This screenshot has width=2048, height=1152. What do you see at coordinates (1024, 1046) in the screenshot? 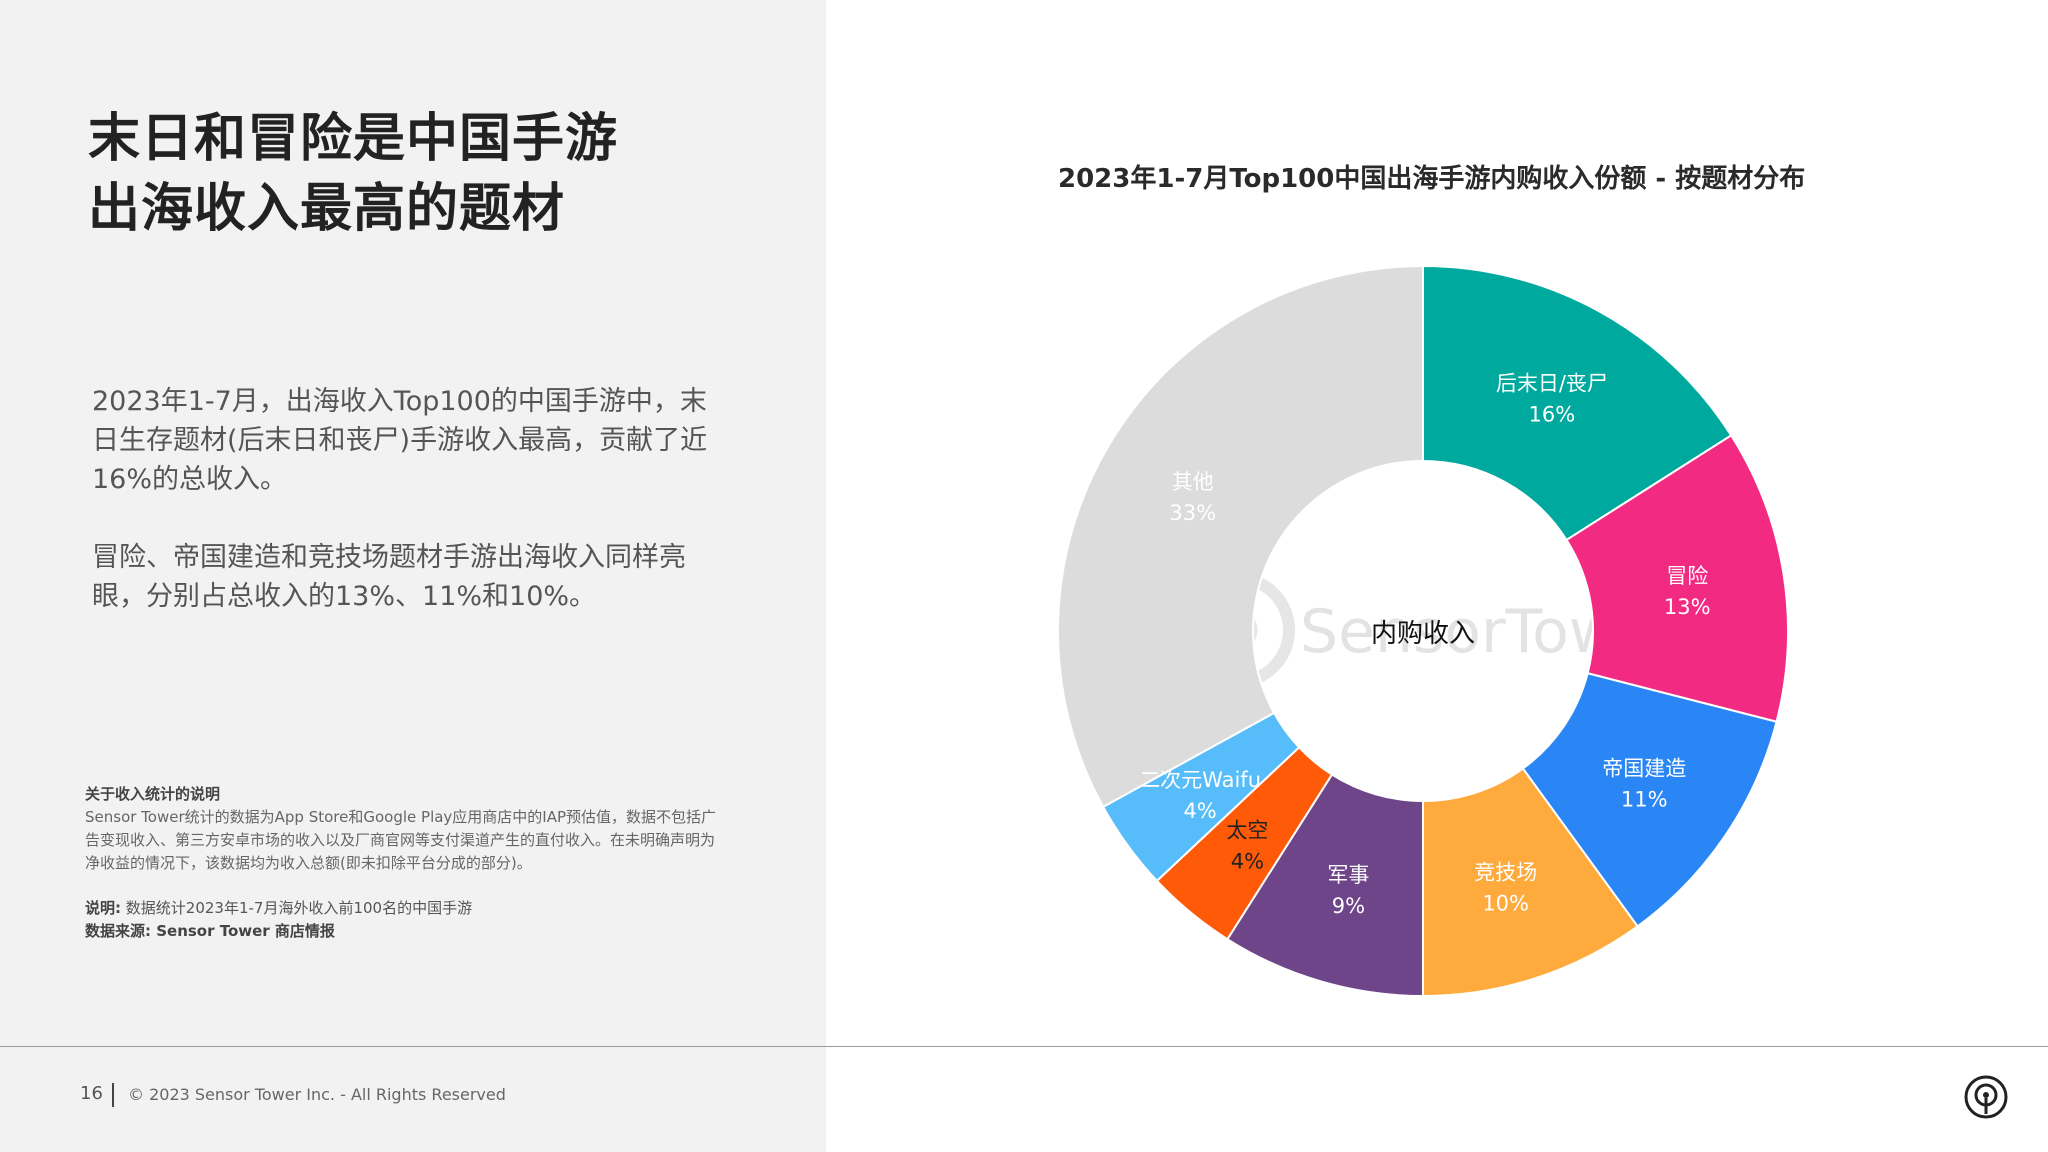
I see `footer-divider` at bounding box center [1024, 1046].